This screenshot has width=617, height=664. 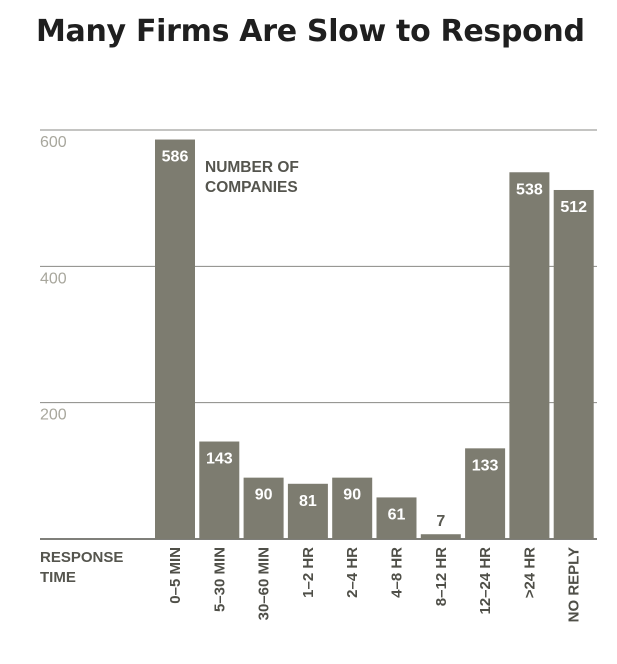 I want to click on chart-title: Many Firms Are Slow to Respond, so click(x=310, y=31).